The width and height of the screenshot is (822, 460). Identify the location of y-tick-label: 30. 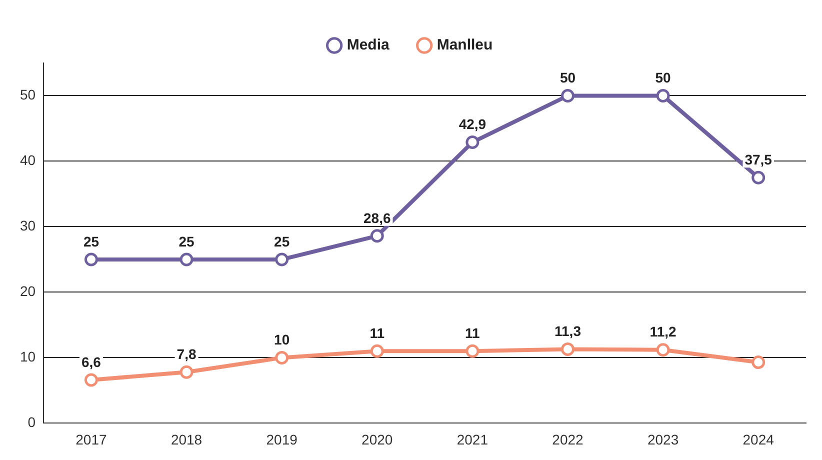
(28, 226).